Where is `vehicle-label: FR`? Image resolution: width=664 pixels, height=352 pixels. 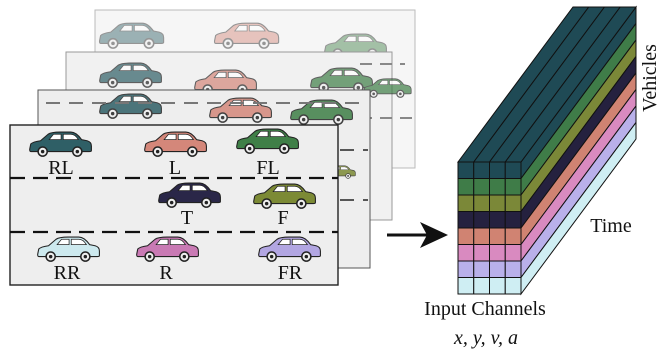 vehicle-label: FR is located at coordinates (290, 273).